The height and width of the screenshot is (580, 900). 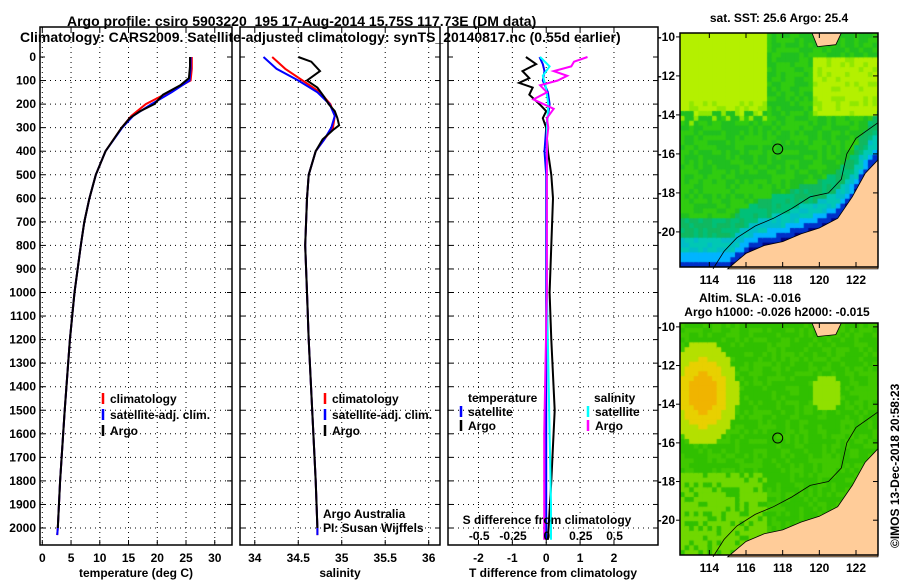 I want to click on x-tick-label: 1, so click(x=580, y=558).